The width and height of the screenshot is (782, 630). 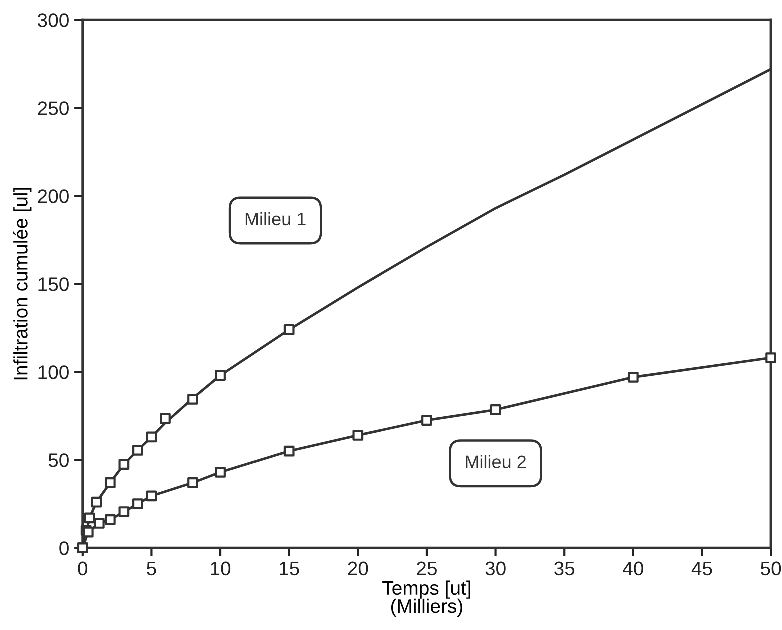 What do you see at coordinates (702, 569) in the screenshot?
I see `x-tick-label: 45` at bounding box center [702, 569].